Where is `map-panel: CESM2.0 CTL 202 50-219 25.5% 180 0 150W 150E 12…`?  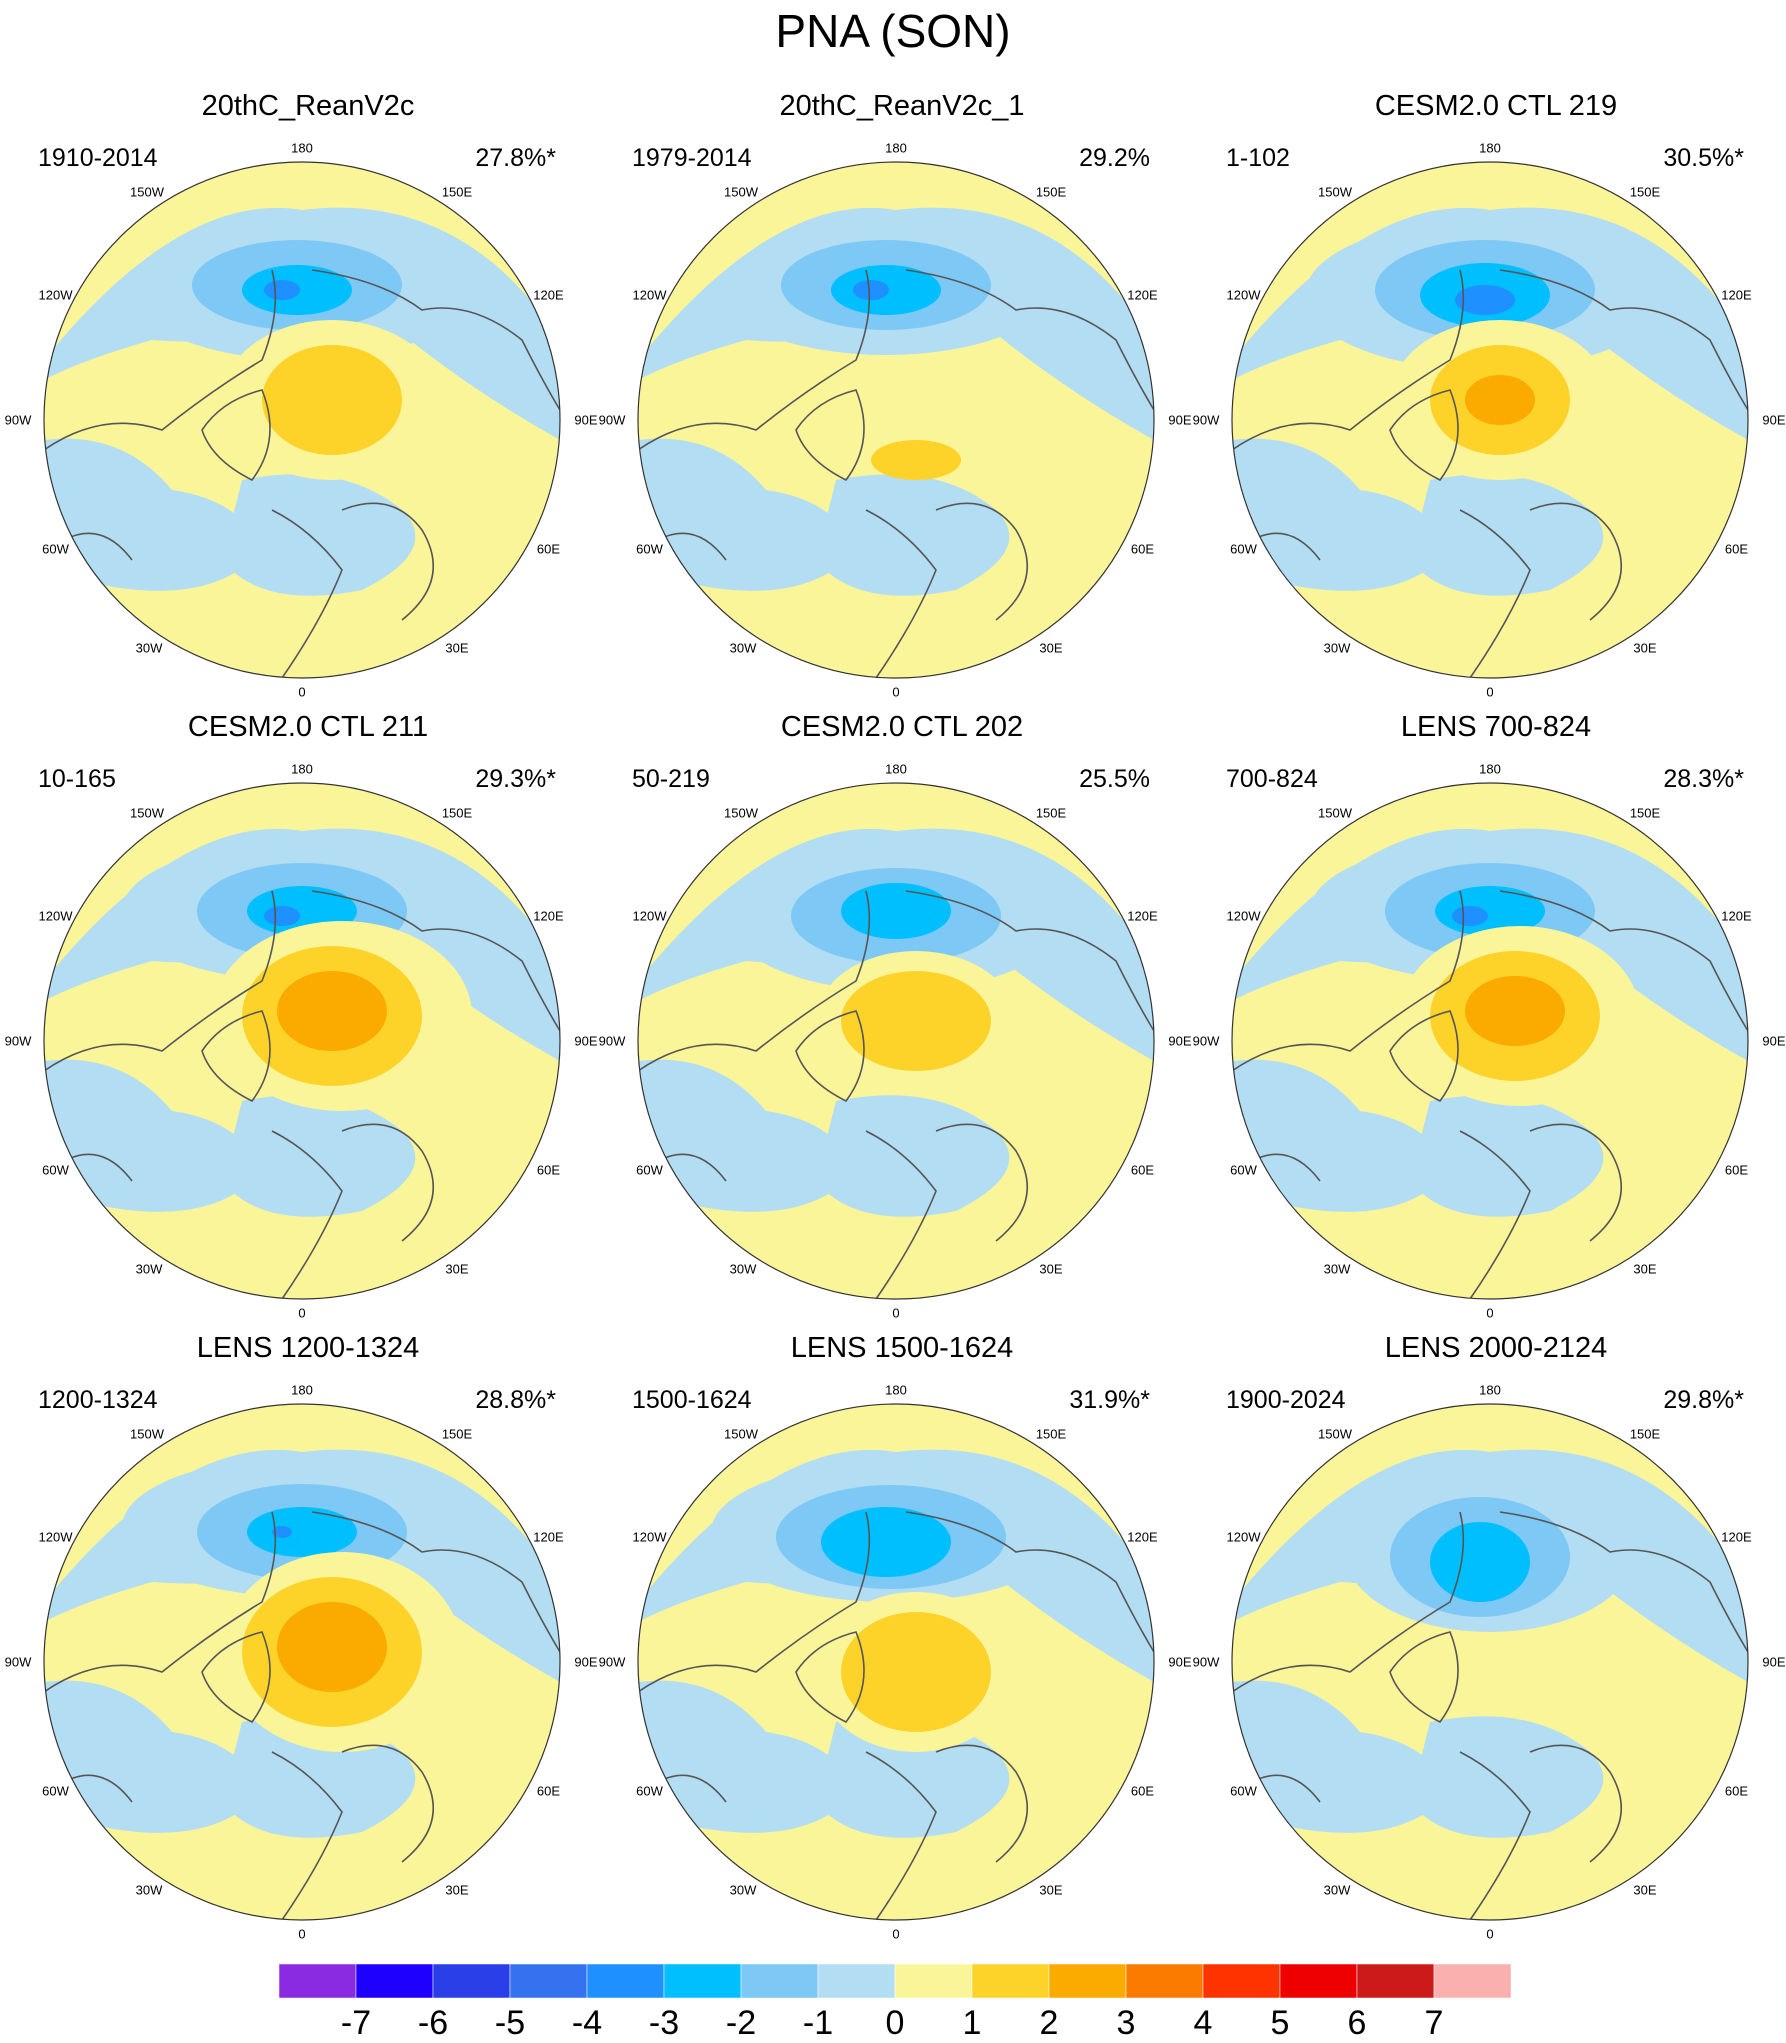 map-panel: CESM2.0 CTL 202 50-219 25.5% 180 0 150W 150E 12… is located at coordinates (895, 1016).